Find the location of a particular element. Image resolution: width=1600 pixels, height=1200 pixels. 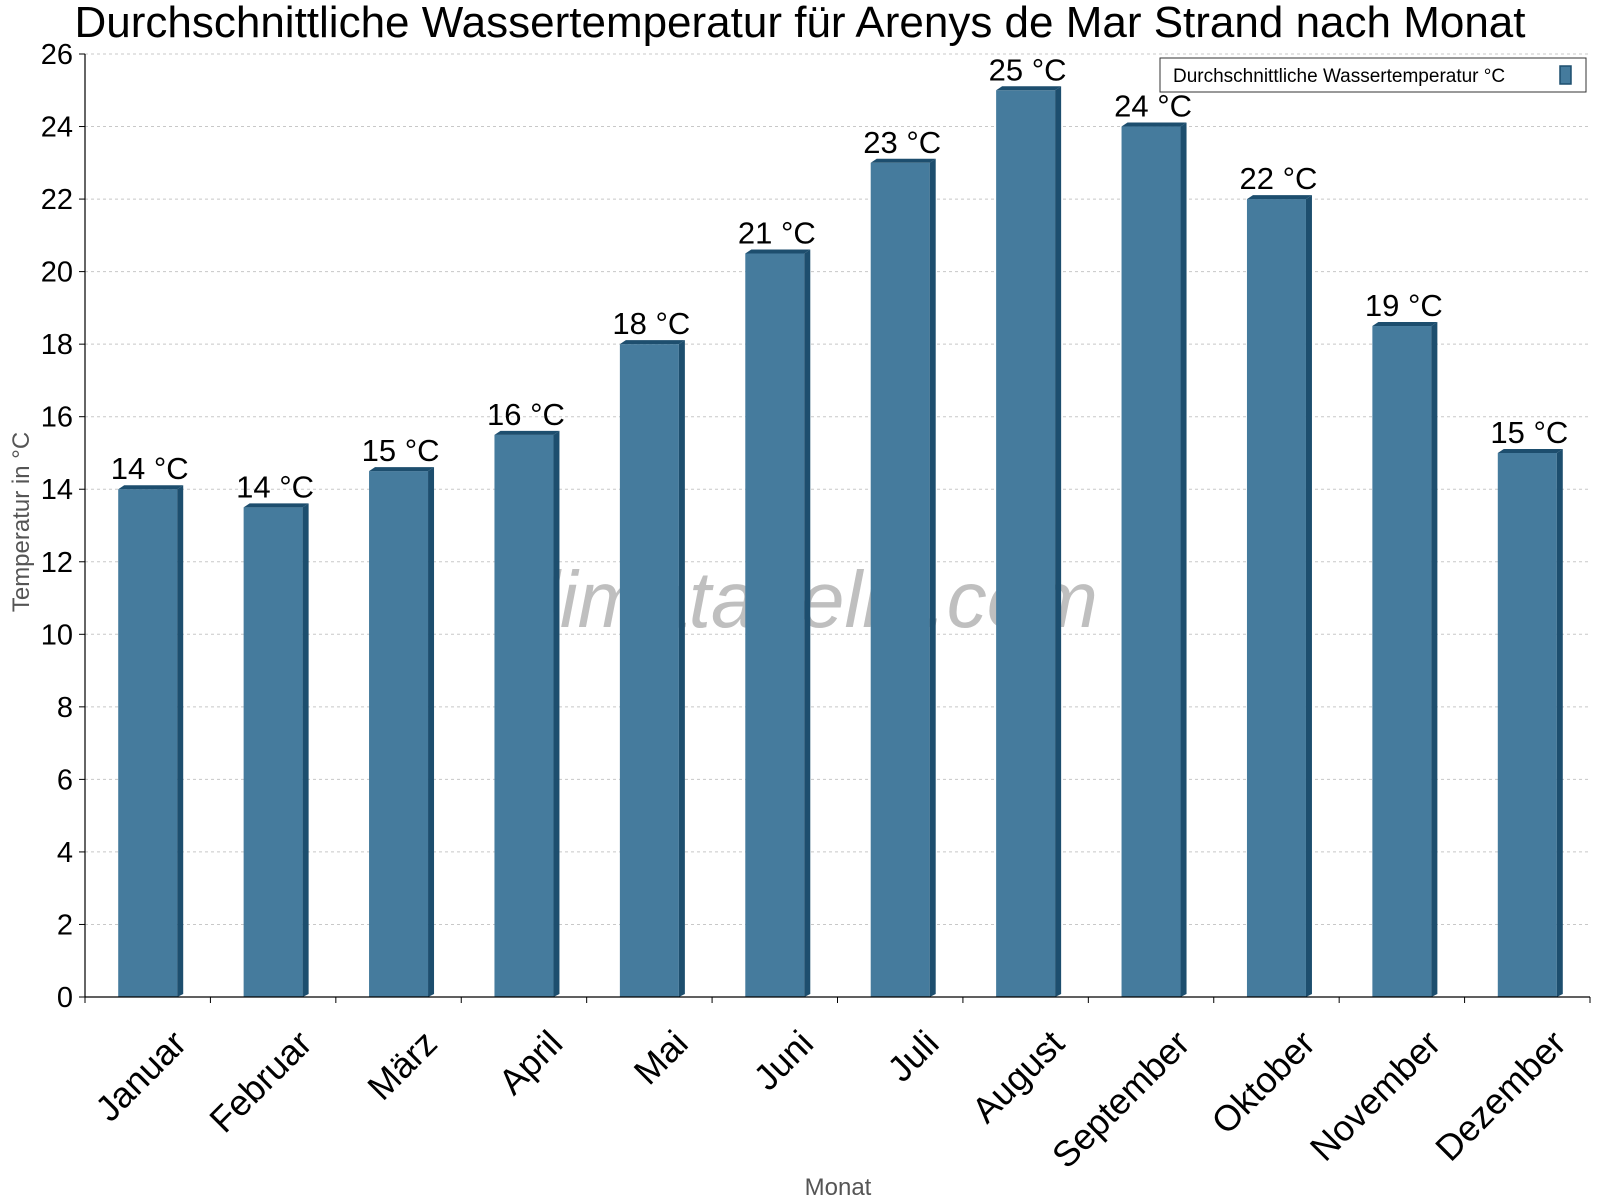

data-label: 25 °C is located at coordinates (1028, 69).